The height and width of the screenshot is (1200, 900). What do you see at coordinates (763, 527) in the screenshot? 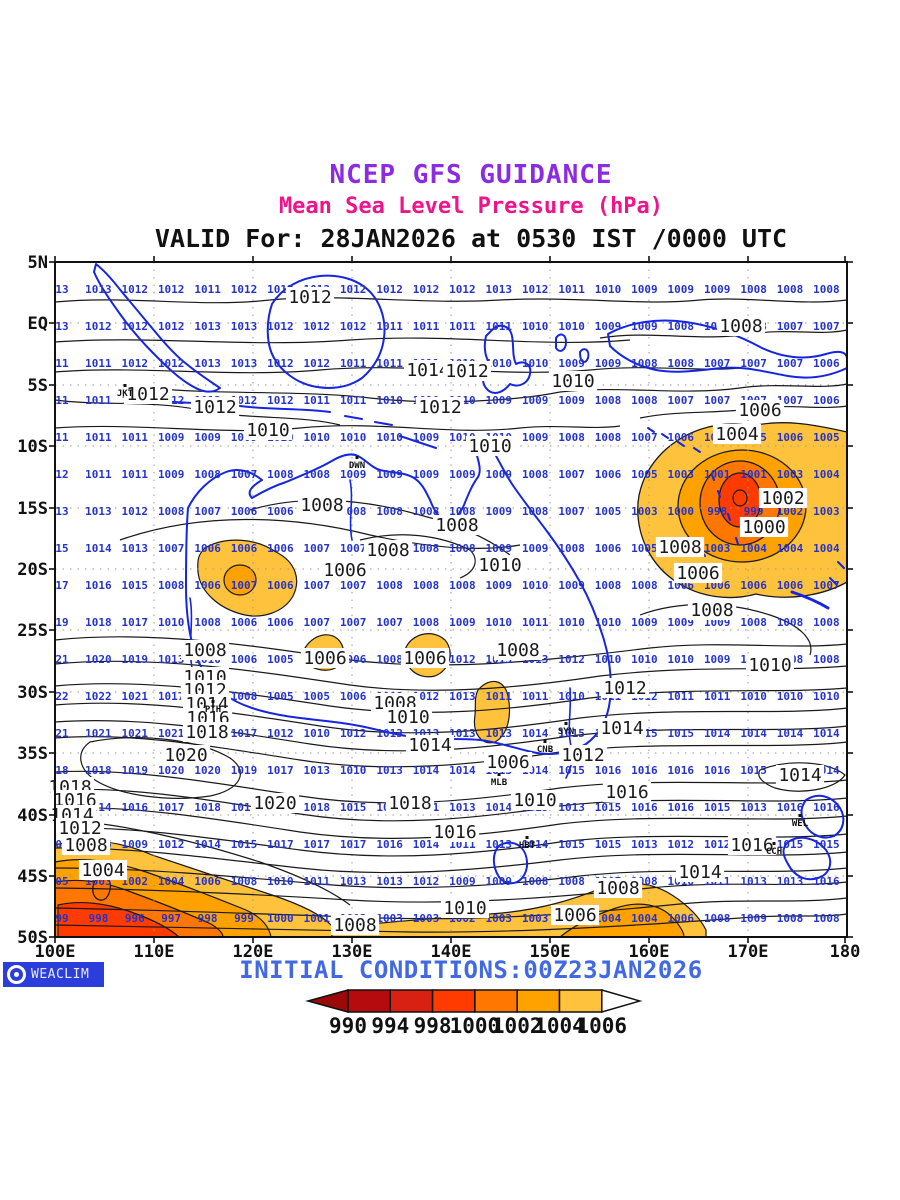
I see `isobar-label: 1000` at bounding box center [763, 527].